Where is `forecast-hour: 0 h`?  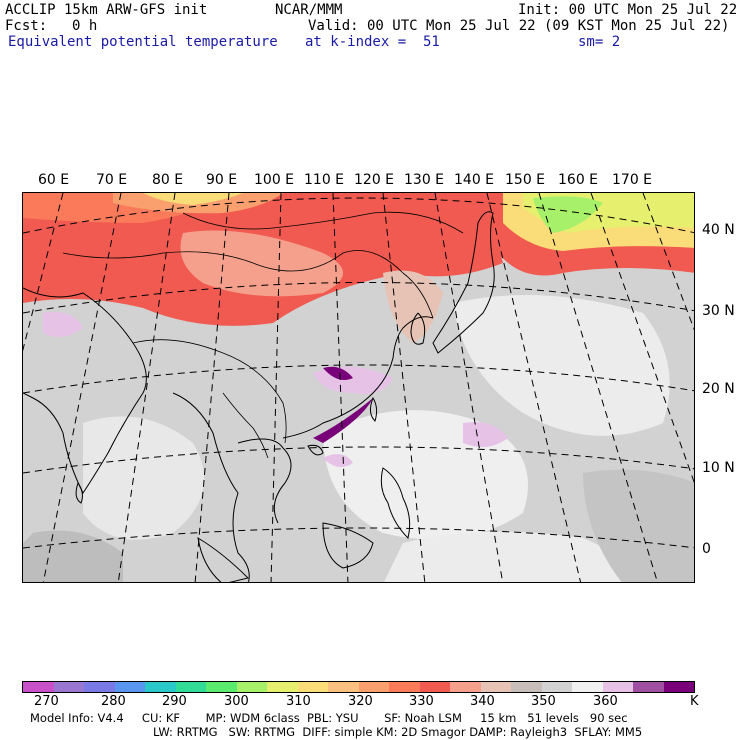 forecast-hour: 0 h is located at coordinates (85, 26).